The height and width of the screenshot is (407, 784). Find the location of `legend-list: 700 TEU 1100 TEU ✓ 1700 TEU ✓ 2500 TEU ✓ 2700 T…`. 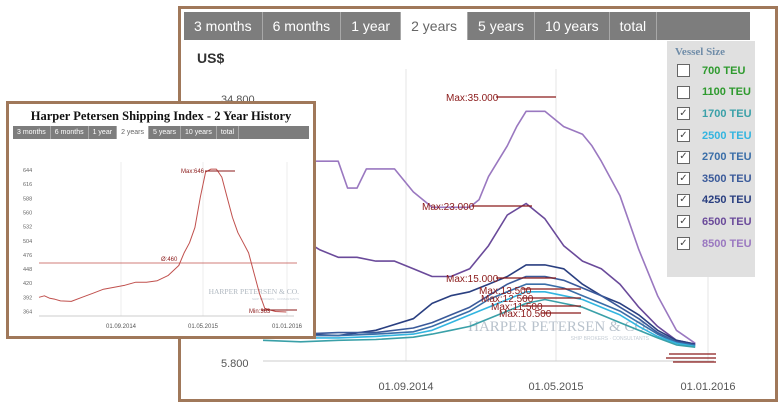

legend-list: 700 TEU 1100 TEU ✓ 1700 TEU ✓ 2500 TEU ✓ 2700 T… is located at coordinates (711, 157).